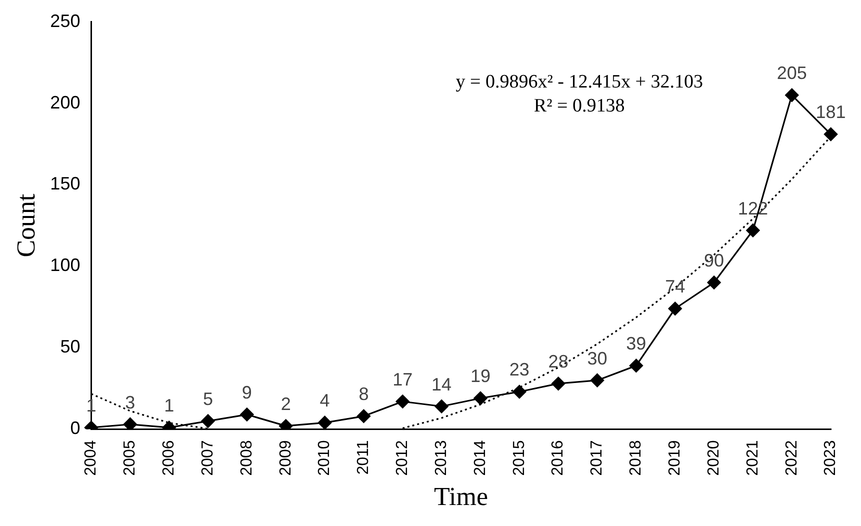 This screenshot has height=526, width=861. Describe the element at coordinates (130, 458) in the screenshot. I see `x-tick-label: 2005` at that location.